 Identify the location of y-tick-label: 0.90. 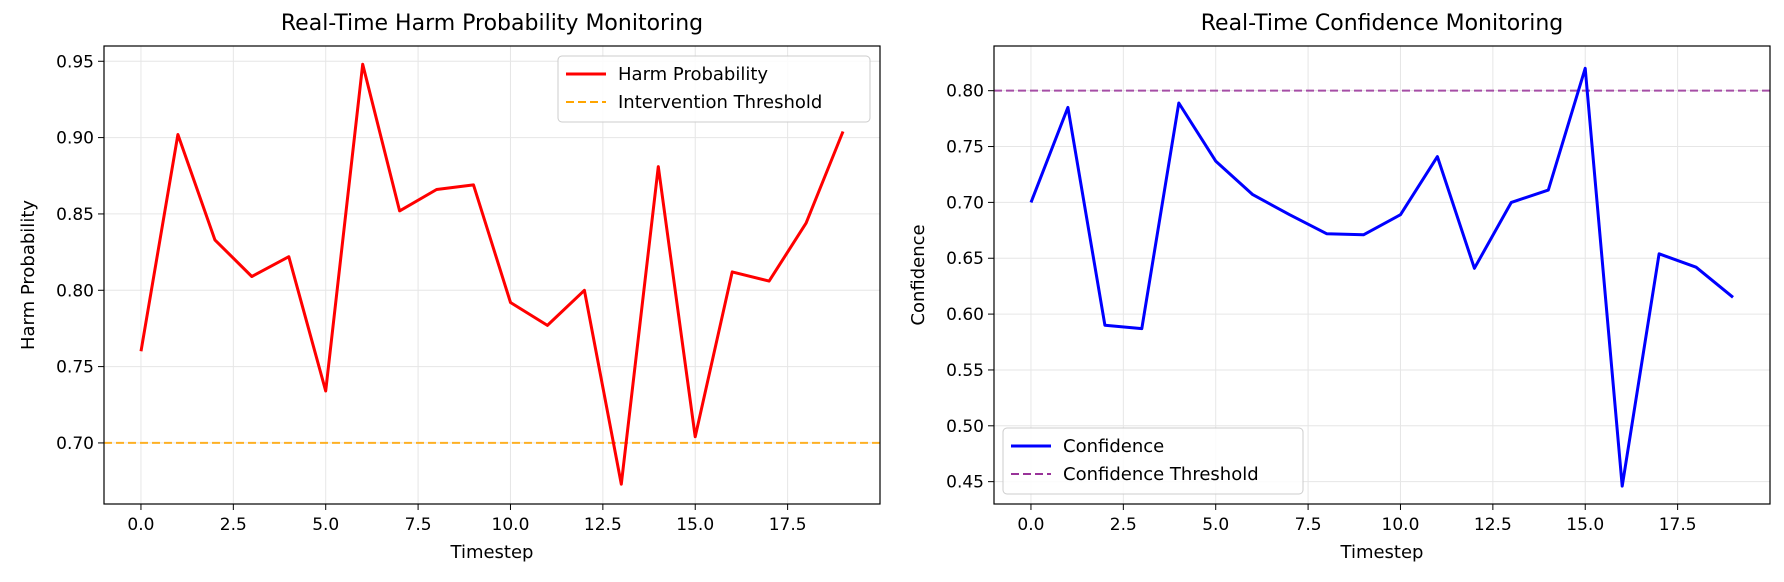
(75, 139).